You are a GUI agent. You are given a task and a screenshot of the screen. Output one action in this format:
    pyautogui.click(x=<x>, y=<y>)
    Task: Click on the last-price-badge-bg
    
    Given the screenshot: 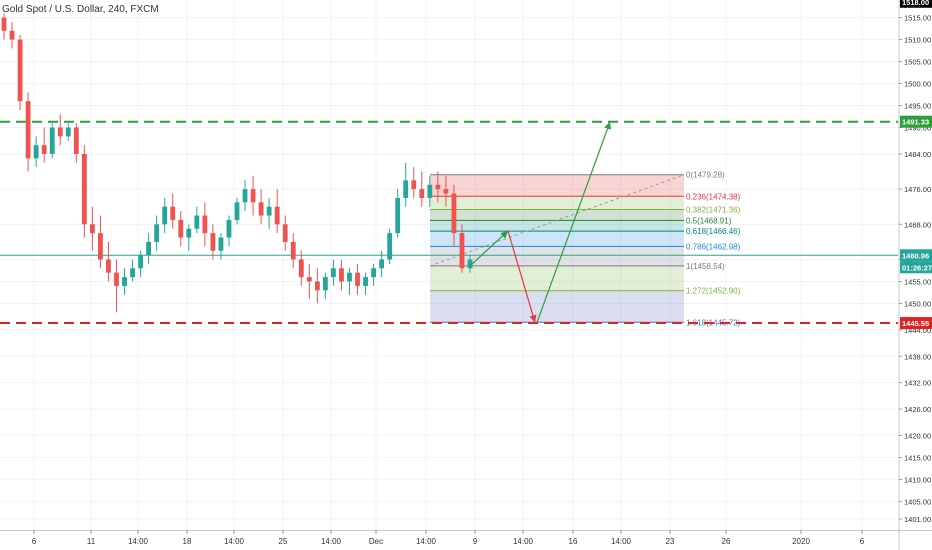 What is the action you would take?
    pyautogui.click(x=916, y=255)
    